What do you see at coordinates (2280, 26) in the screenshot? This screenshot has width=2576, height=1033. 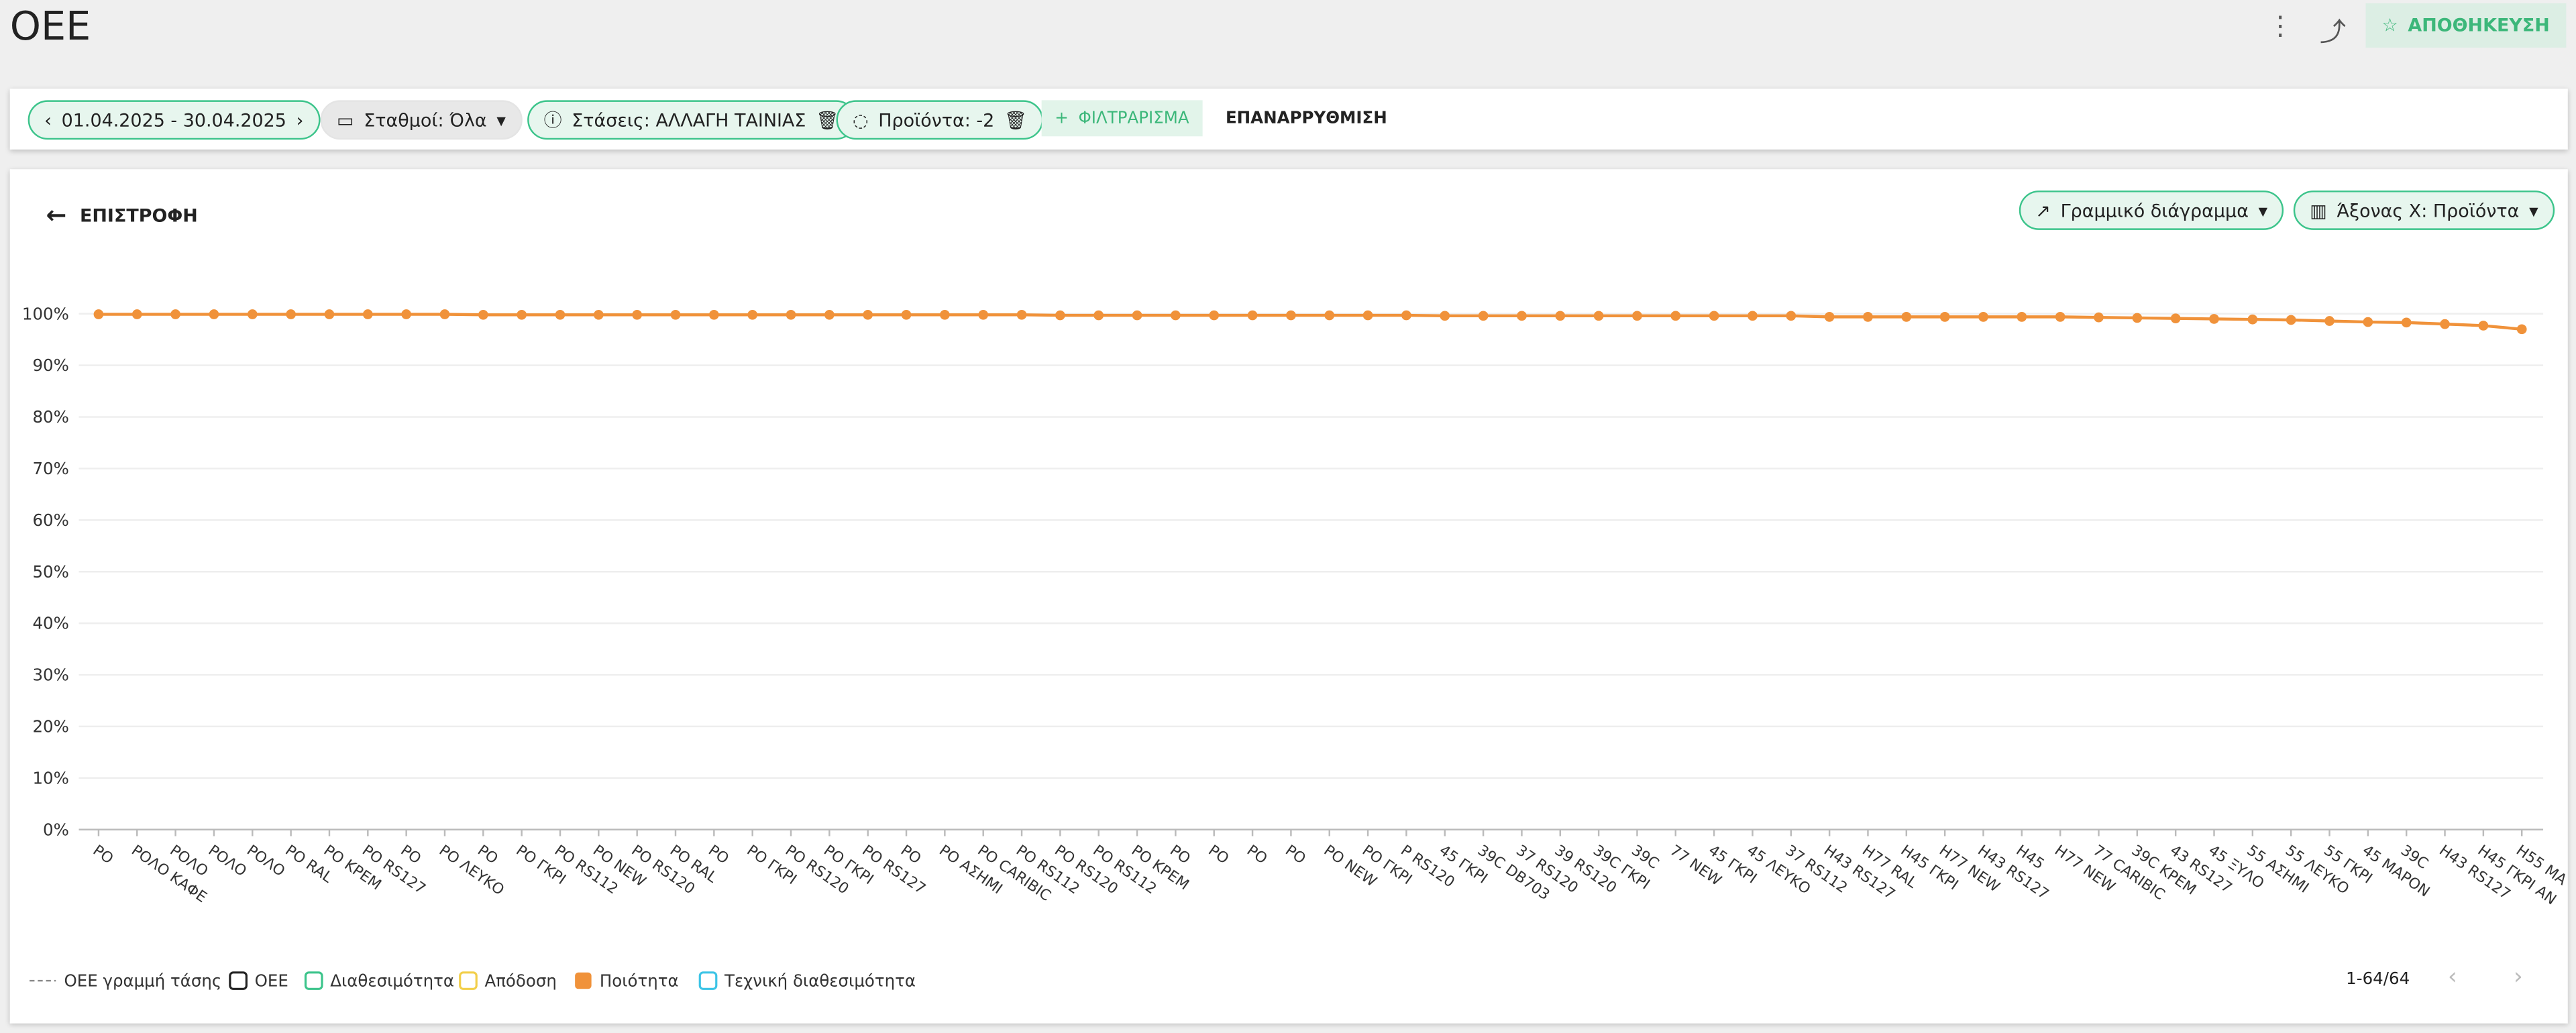 I see `more-button: ⋮` at bounding box center [2280, 26].